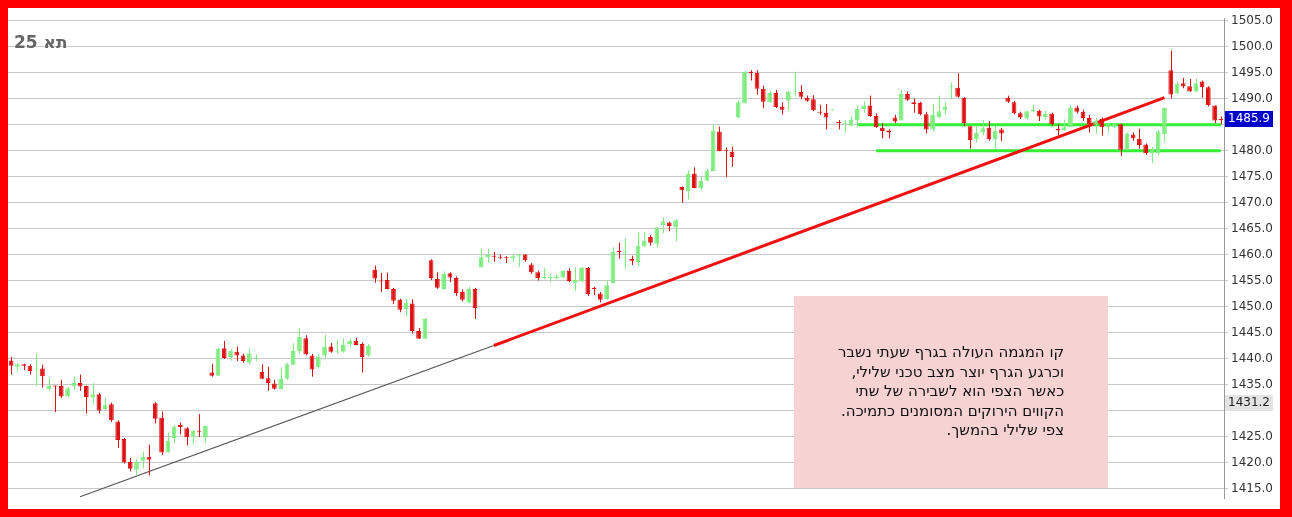  Describe the element at coordinates (1252, 461) in the screenshot. I see `y-tick-label: 1420.0` at that location.